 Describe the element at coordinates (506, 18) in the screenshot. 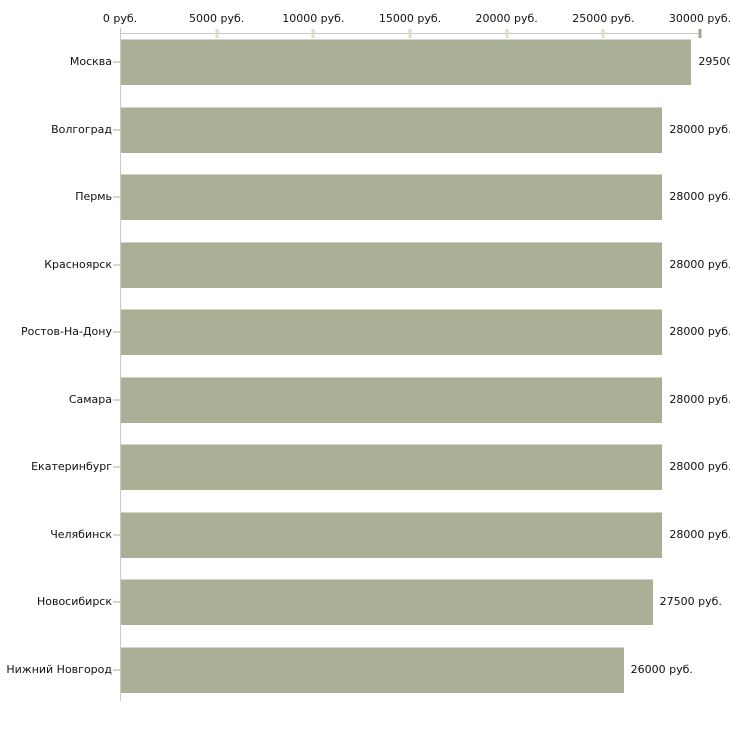

I see `x-axis-tick-label: 20000 руб.` at that location.